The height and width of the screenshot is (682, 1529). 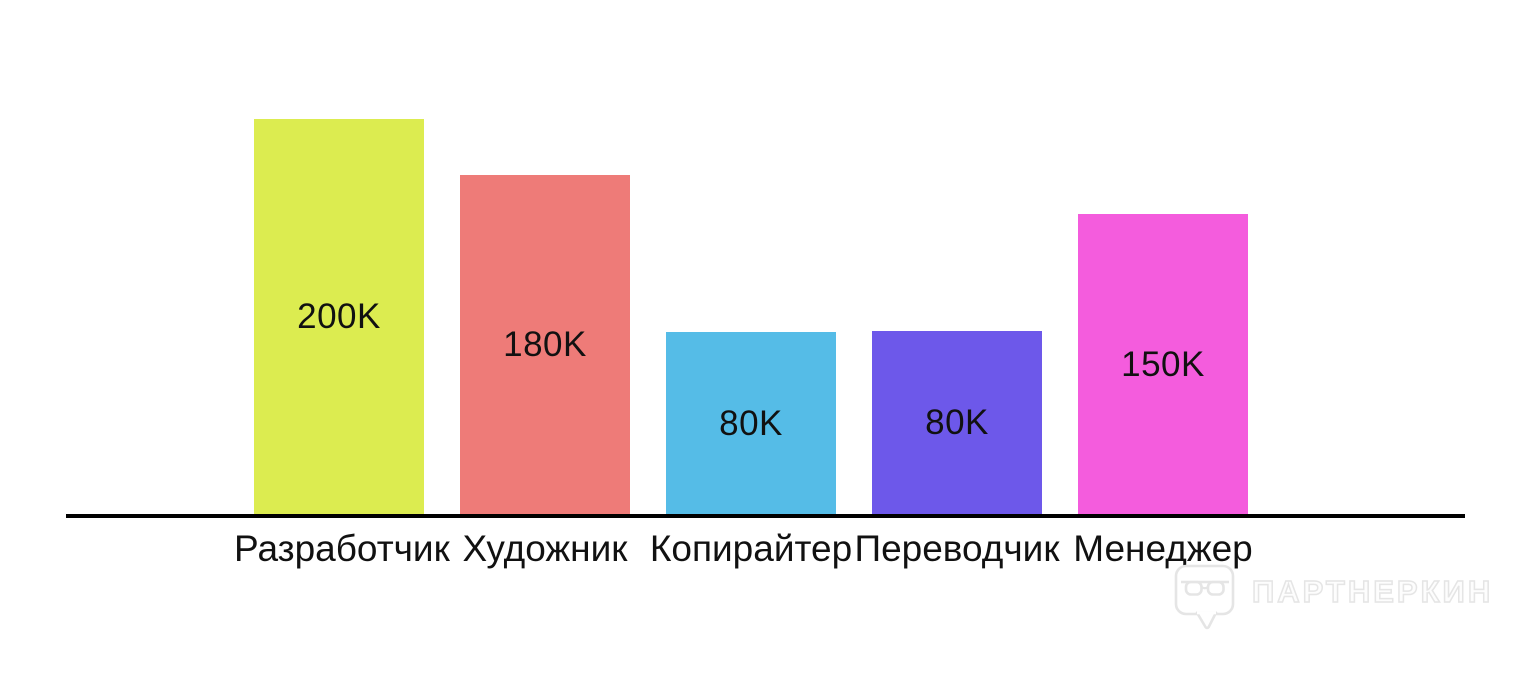 I want to click on watermark: ПАРТНЕРКИН, so click(x=1333, y=598).